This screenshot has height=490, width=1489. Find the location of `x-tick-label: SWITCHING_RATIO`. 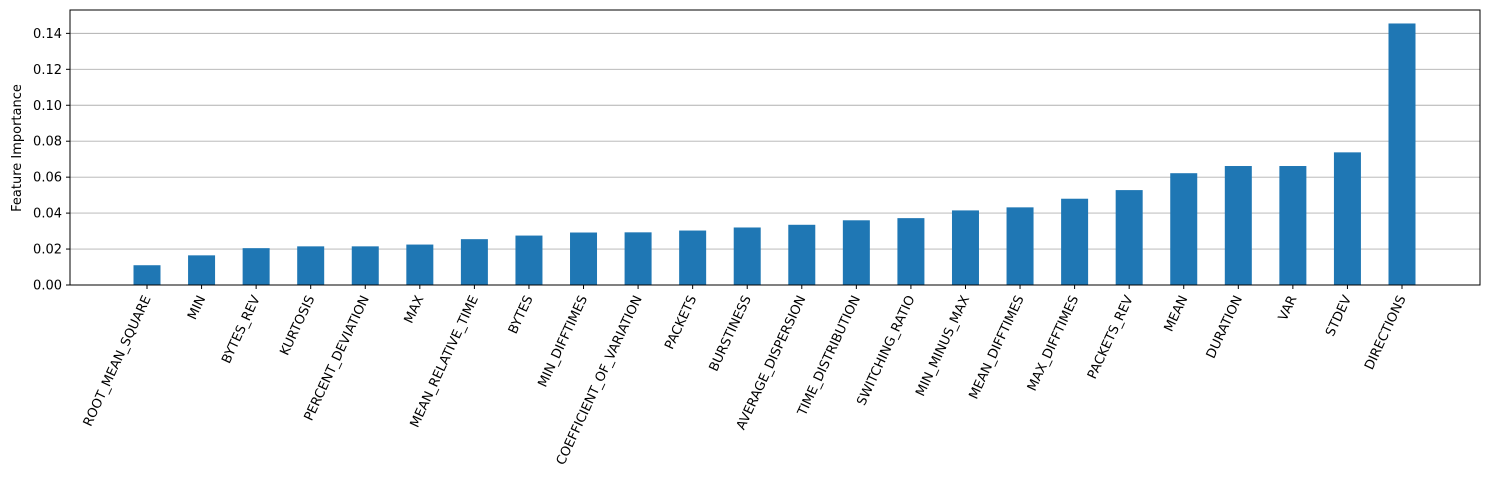

x-tick-label: SWITCHING_RATIO is located at coordinates (886, 350).